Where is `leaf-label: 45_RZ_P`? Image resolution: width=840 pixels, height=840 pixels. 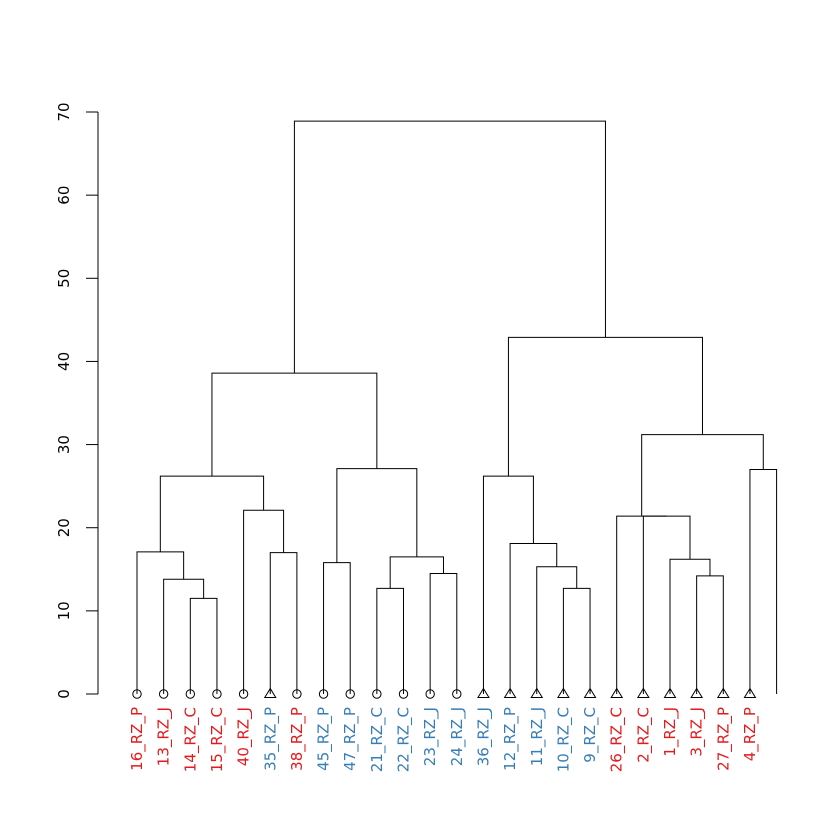 leaf-label: 45_RZ_P is located at coordinates (324, 739).